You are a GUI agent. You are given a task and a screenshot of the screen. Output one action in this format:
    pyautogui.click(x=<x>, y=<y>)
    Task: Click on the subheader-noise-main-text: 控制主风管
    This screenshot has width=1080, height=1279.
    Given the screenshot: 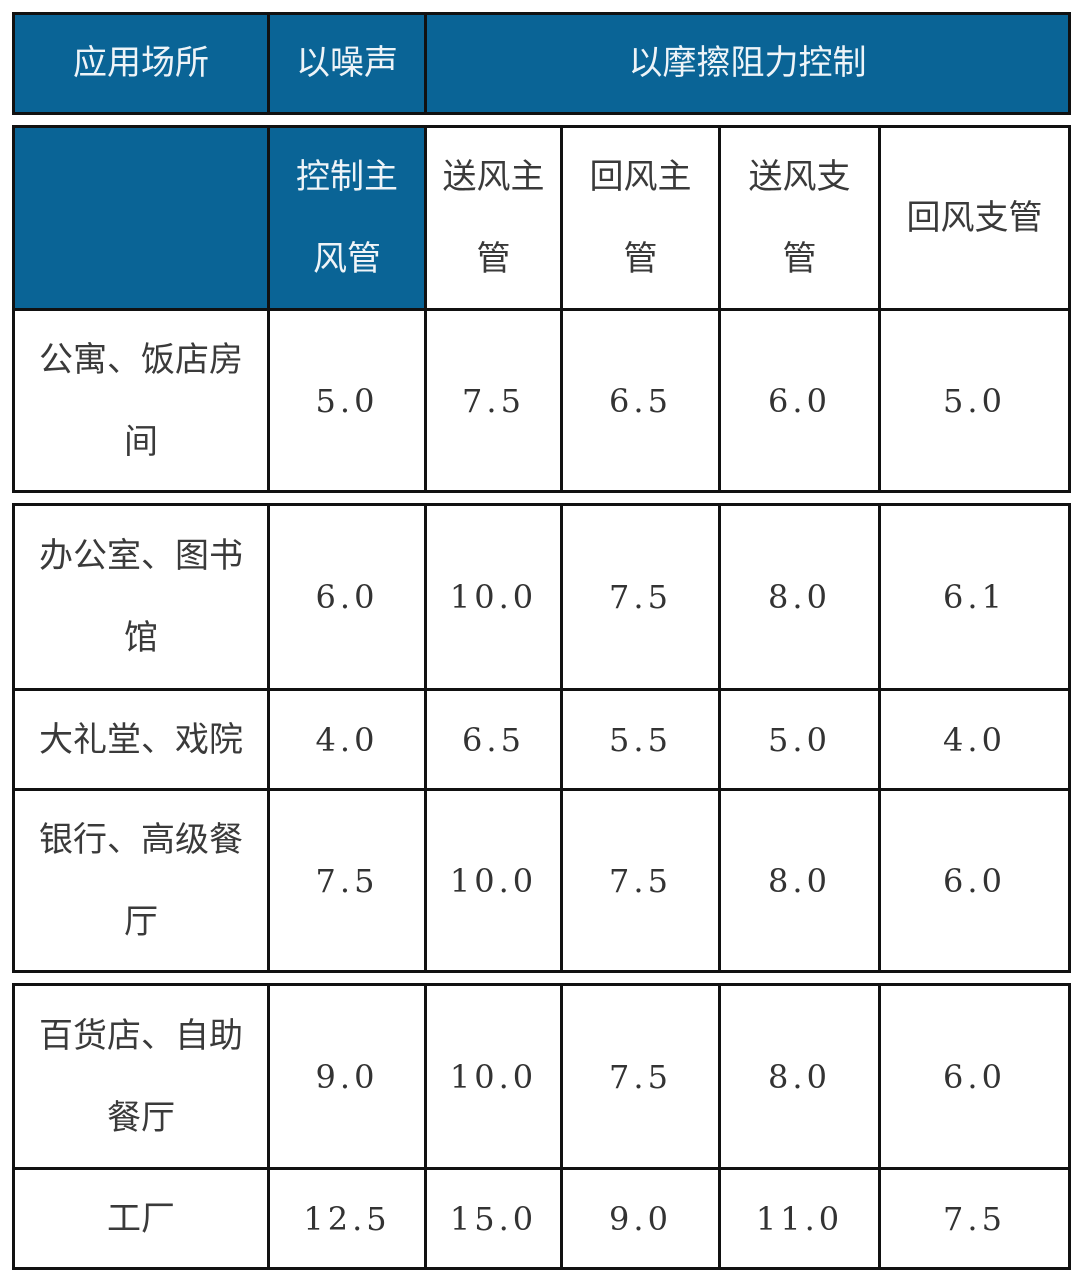 What is the action you would take?
    pyautogui.click(x=347, y=218)
    